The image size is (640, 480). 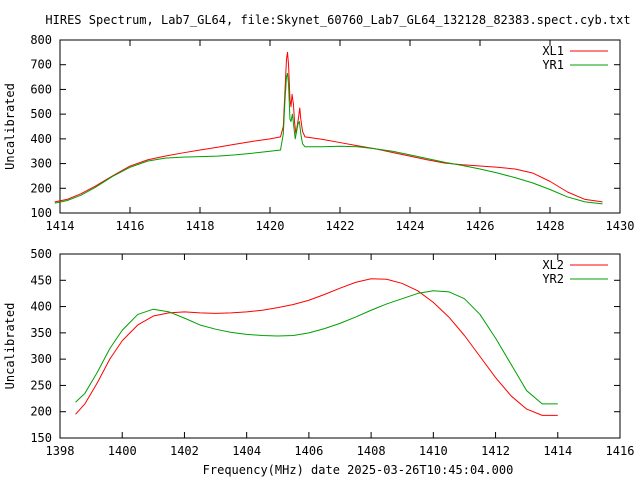 What do you see at coordinates (371, 451) in the screenshot?
I see `x-tick-label: 1408` at bounding box center [371, 451].